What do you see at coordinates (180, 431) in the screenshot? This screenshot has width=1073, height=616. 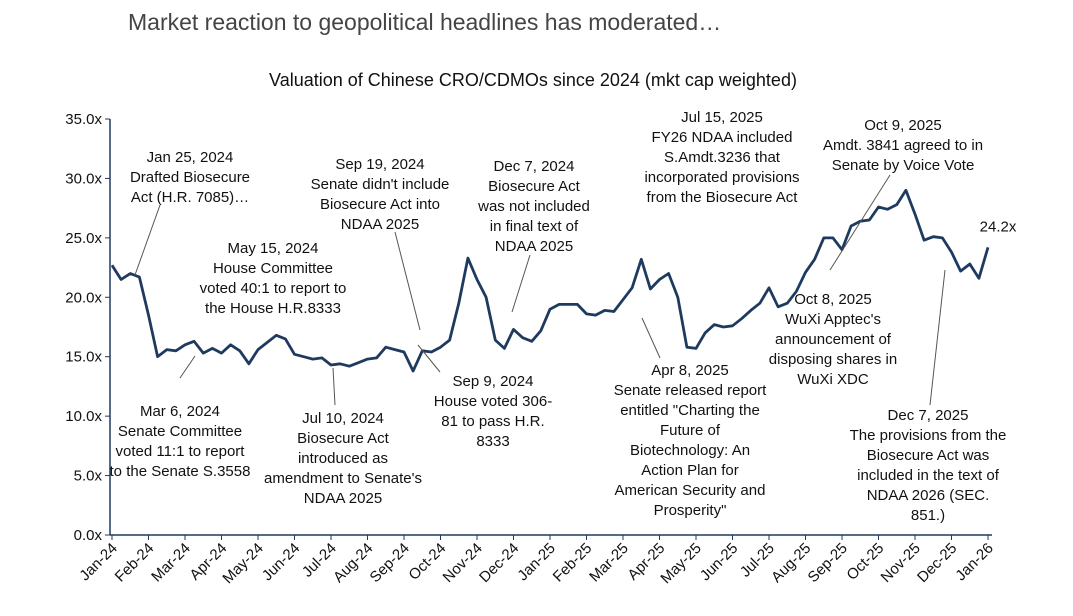 I see `annotation-text: Senate Committee` at bounding box center [180, 431].